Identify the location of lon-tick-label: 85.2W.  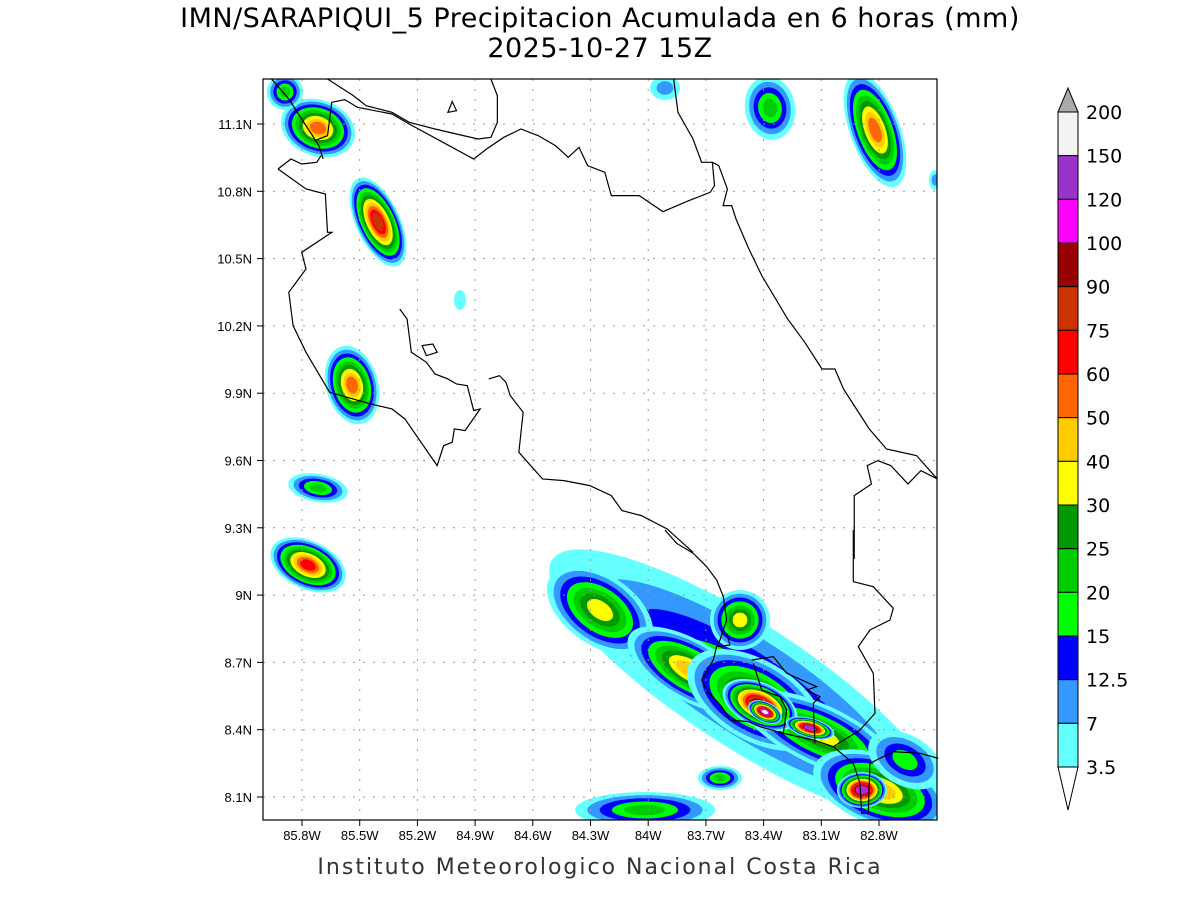
(418, 835).